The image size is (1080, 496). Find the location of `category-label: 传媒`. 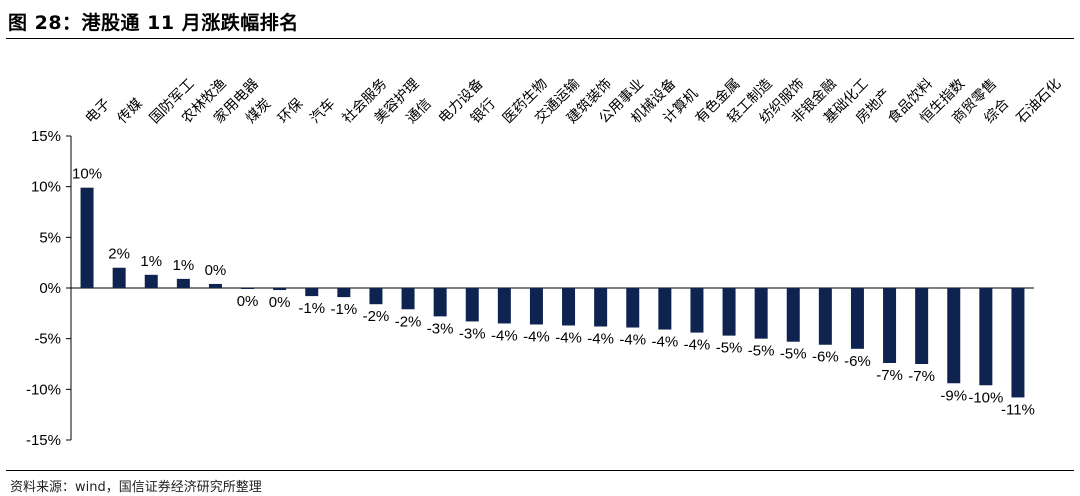

category-label: 传媒 is located at coordinates (130, 111).